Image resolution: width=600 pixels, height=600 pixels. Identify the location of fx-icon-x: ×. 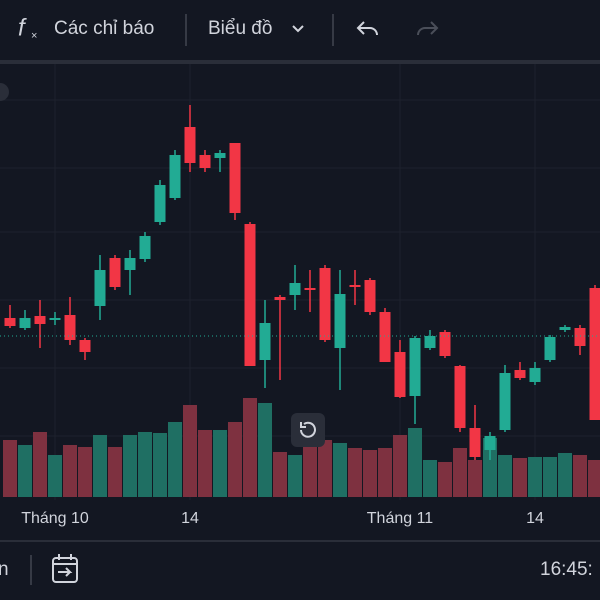
(34, 36).